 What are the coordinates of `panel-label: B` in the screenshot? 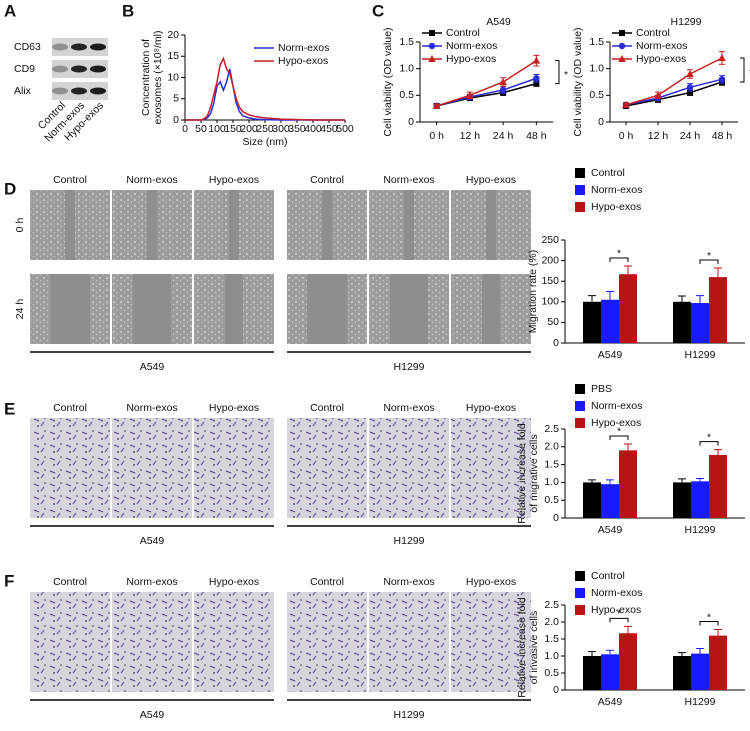 It's located at (128, 10).